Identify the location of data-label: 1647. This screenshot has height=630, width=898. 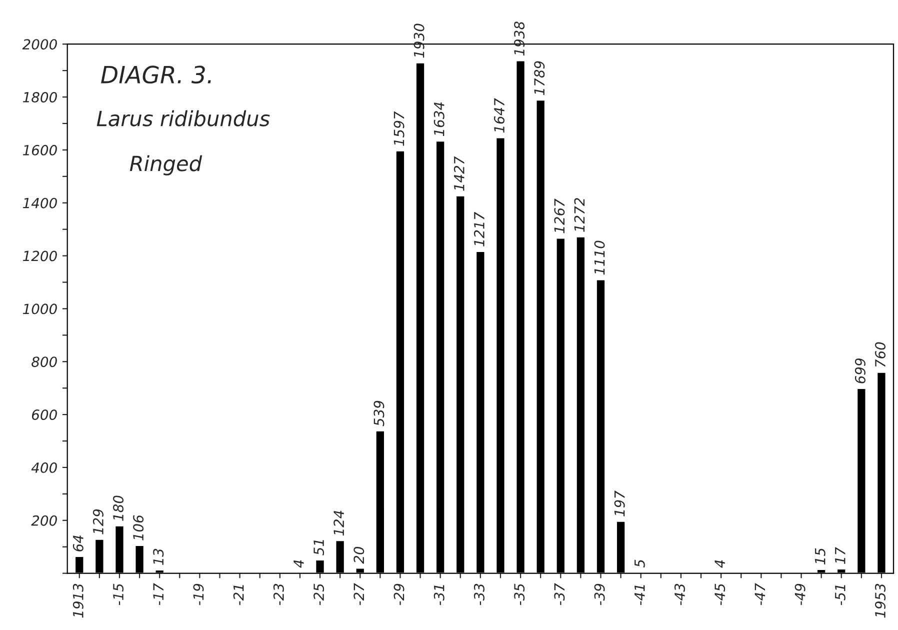
(499, 115).